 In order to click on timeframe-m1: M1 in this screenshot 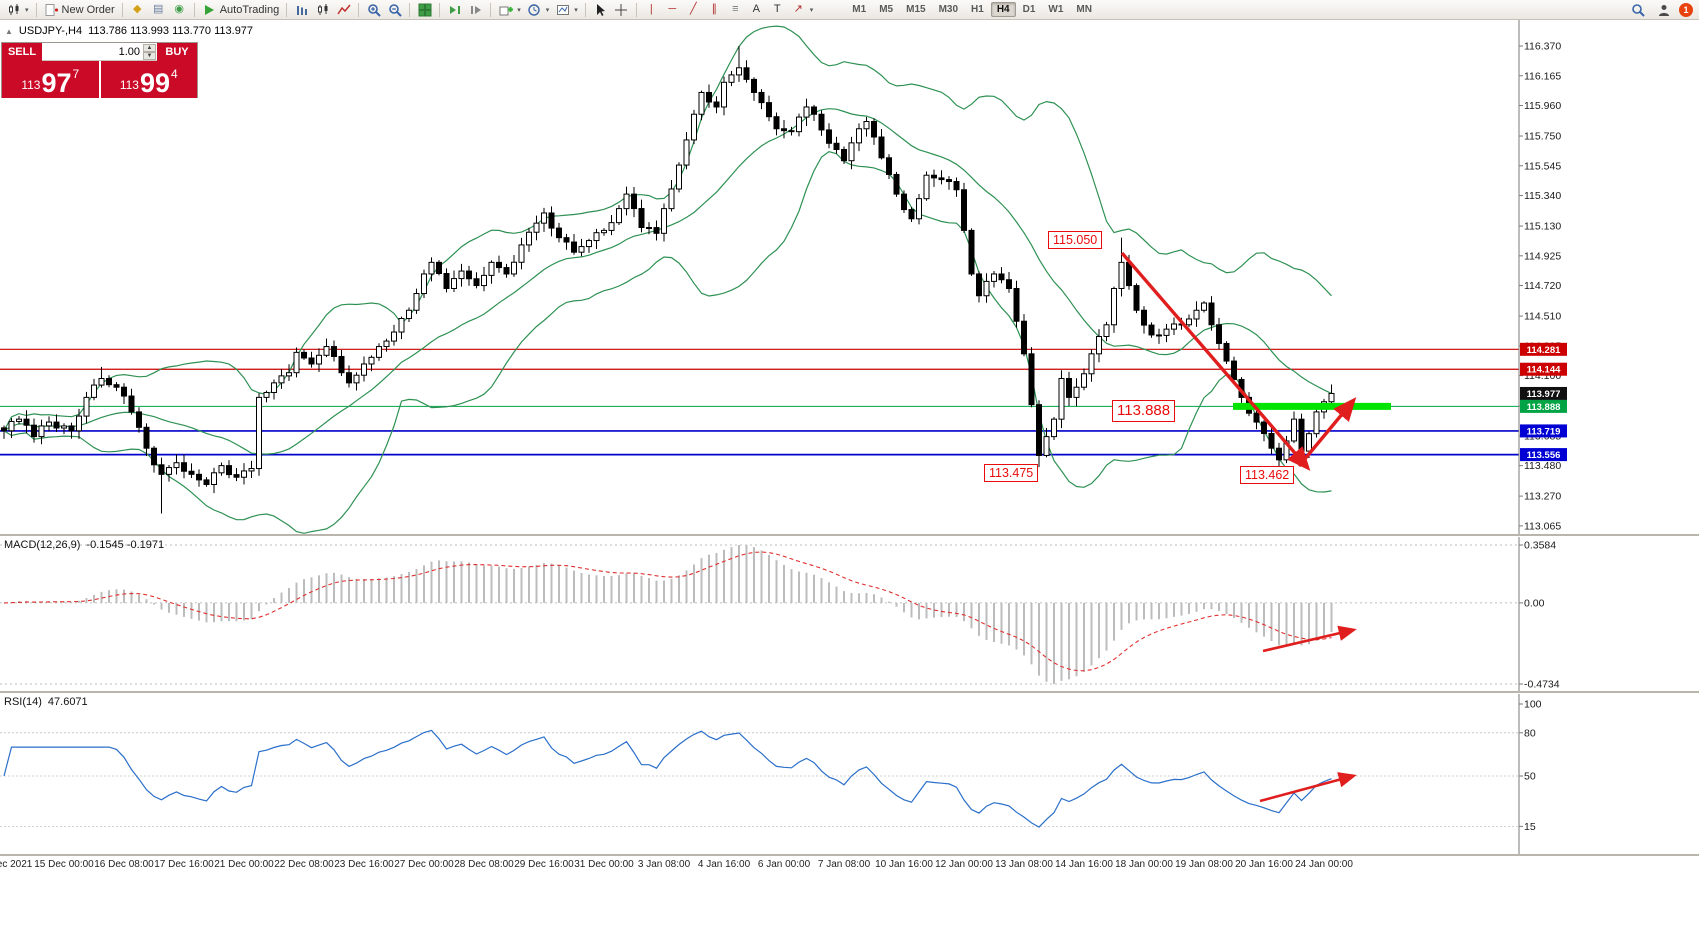, I will do `click(859, 9)`.